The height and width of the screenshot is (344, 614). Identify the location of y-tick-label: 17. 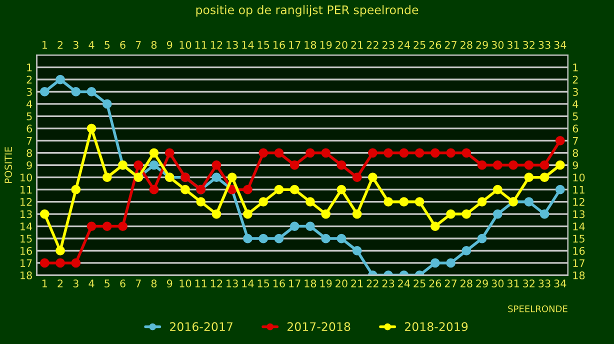
(26, 263).